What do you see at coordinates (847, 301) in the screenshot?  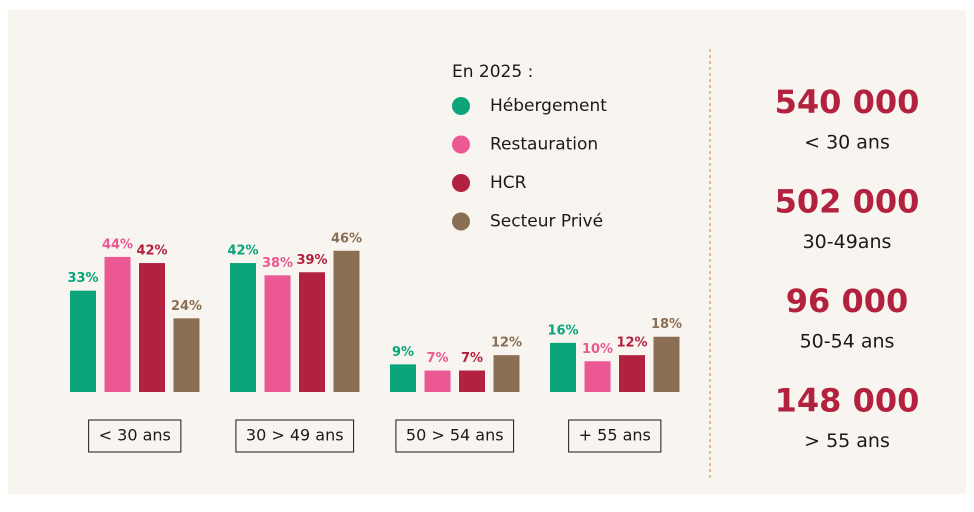 I see `stat-value: 96 000` at bounding box center [847, 301].